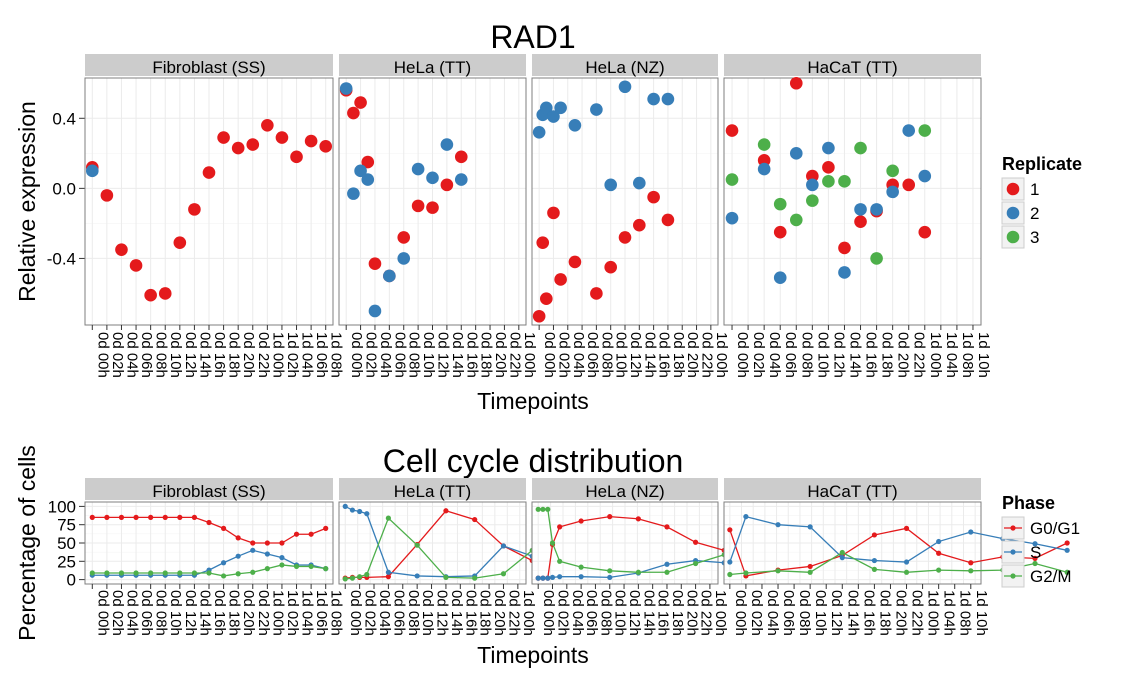 This screenshot has width=1130, height=678. I want to click on legend-title: Replicate, so click(1042, 164).